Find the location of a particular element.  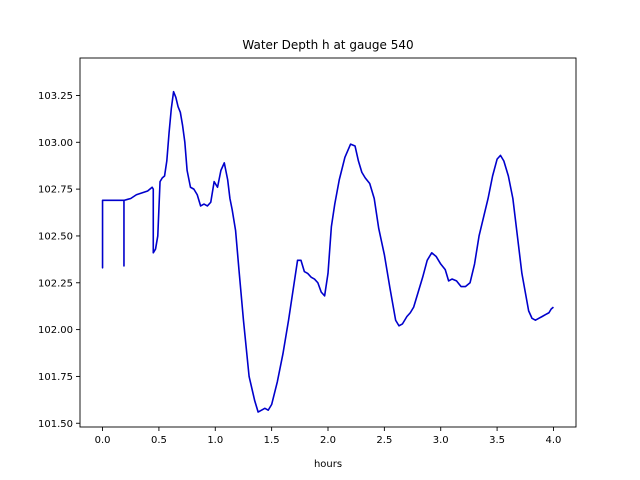

x-tick-label: 1.0 is located at coordinates (215, 440).